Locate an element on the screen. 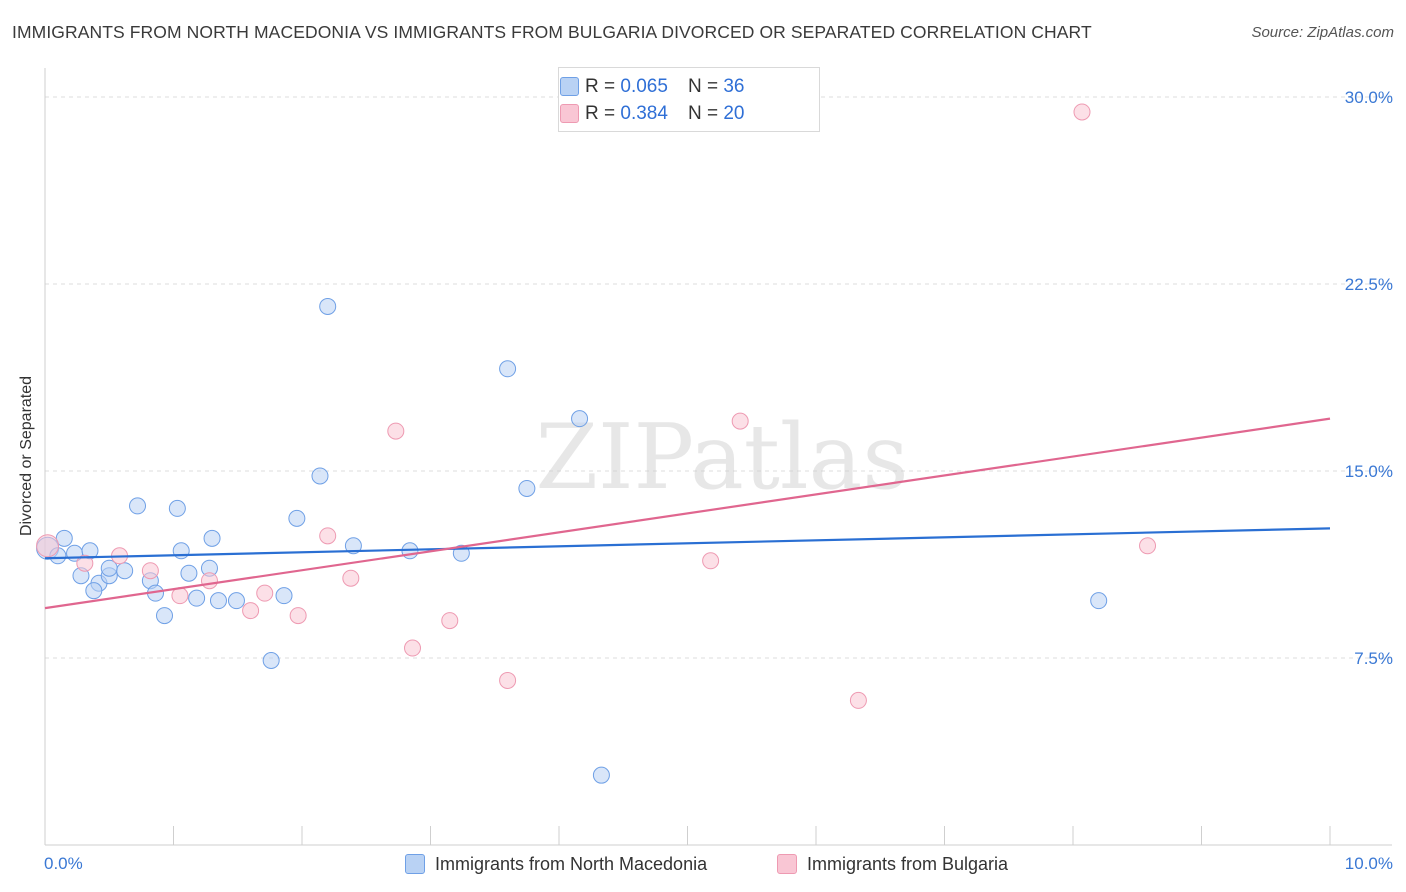 The image size is (1406, 892). correlation-legend: R = 0.065 N = 36 R = 0.384 N = 20 is located at coordinates (689, 99).